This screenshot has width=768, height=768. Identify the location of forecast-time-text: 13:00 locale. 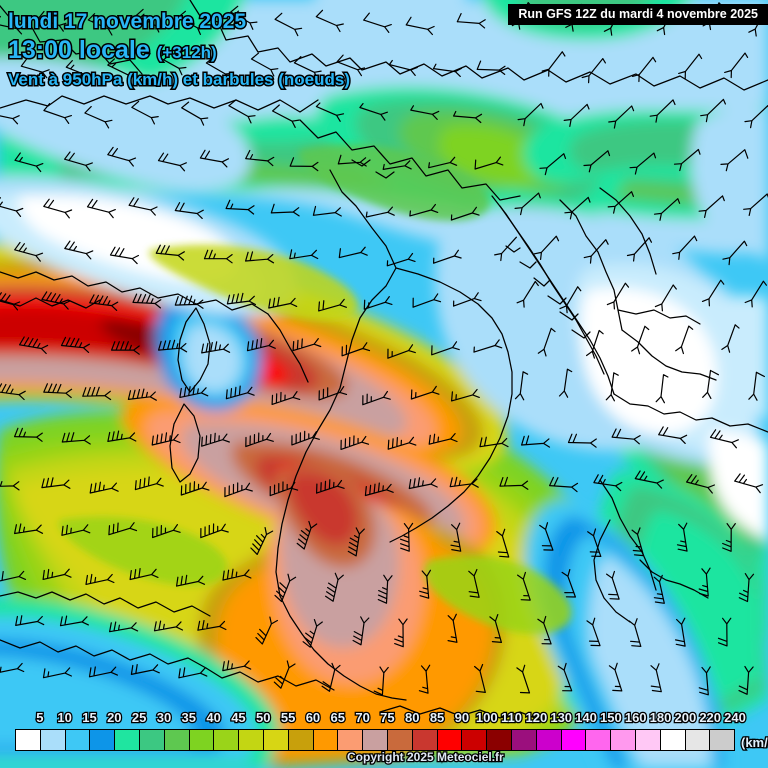
(79, 50).